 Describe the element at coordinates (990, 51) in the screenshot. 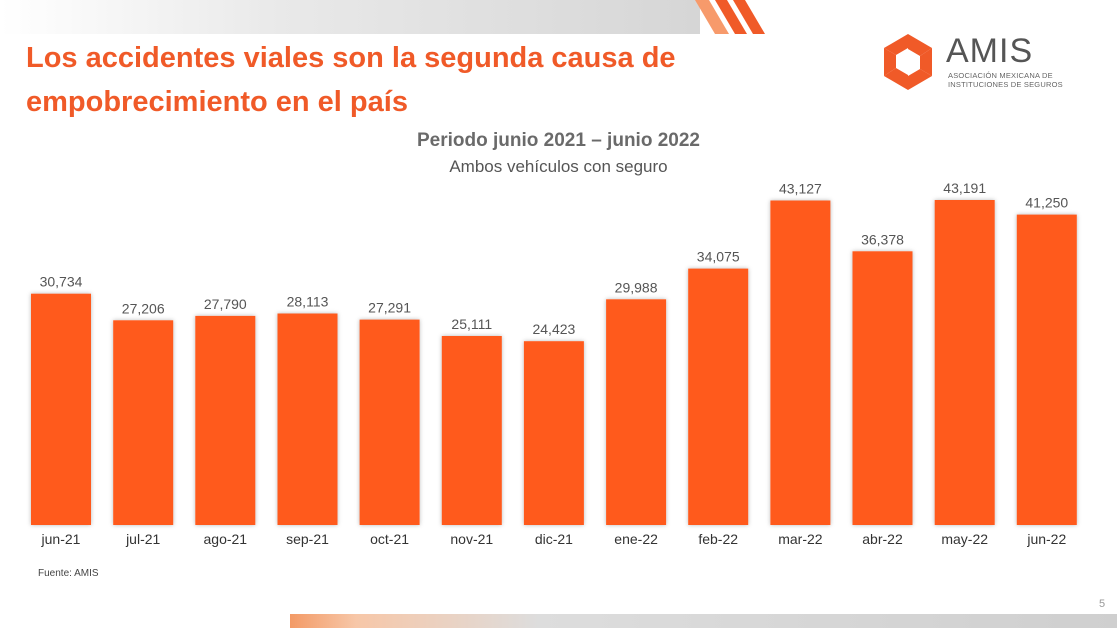

I see `logo-wordmark: AMIS` at that location.